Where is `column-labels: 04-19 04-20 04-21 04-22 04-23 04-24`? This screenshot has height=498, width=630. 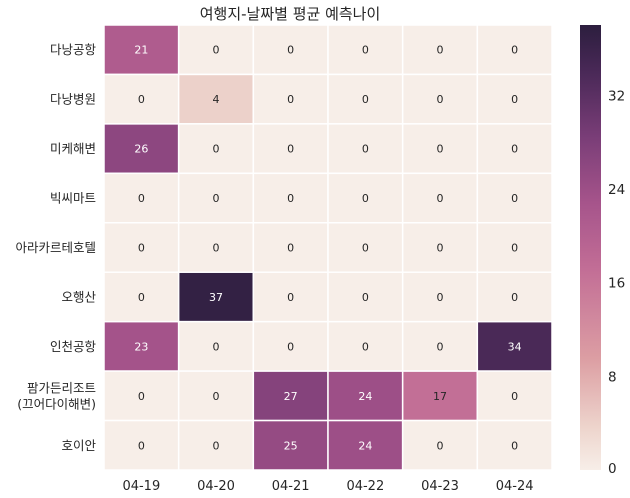 column-labels: 04-19 04-20 04-21 04-22 04-23 04-24 is located at coordinates (327, 486).